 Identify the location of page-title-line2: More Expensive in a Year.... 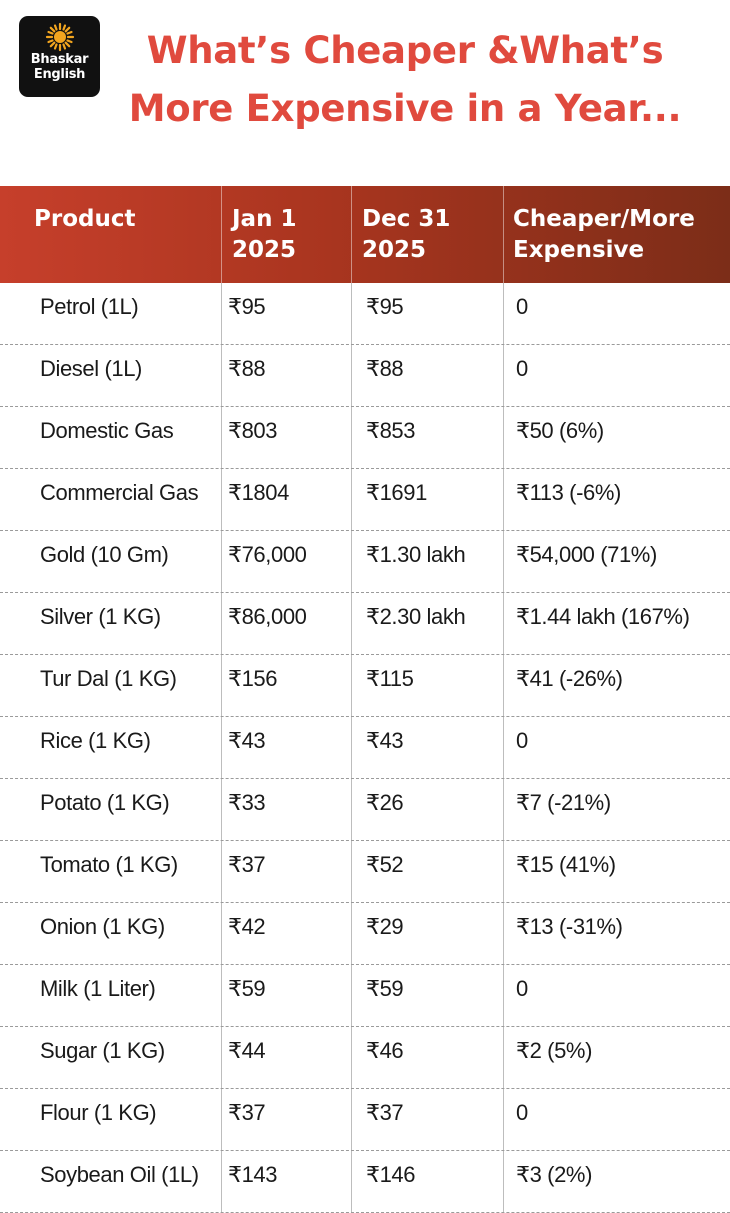
(405, 108).